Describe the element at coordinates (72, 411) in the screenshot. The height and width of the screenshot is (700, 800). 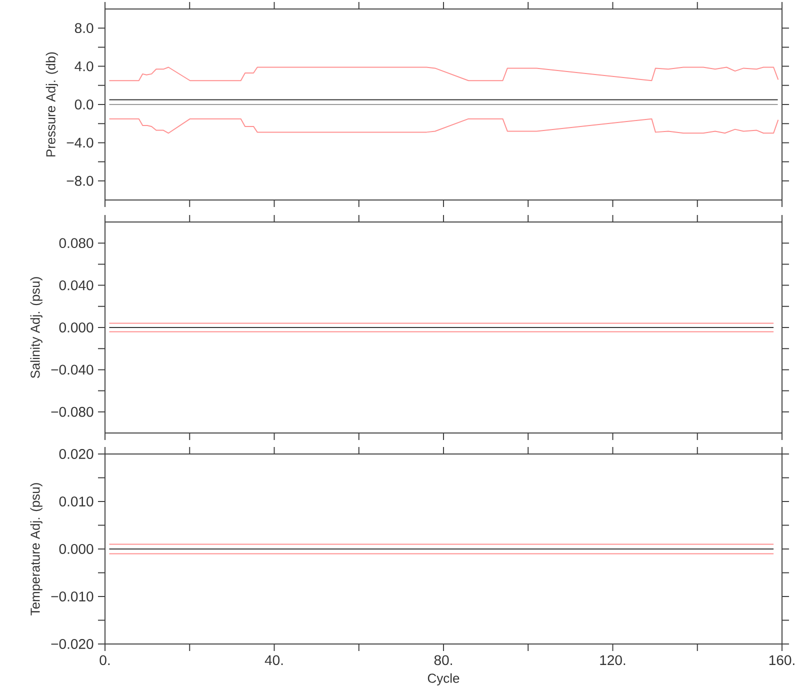
I see `y-tick-label: −0.080` at that location.